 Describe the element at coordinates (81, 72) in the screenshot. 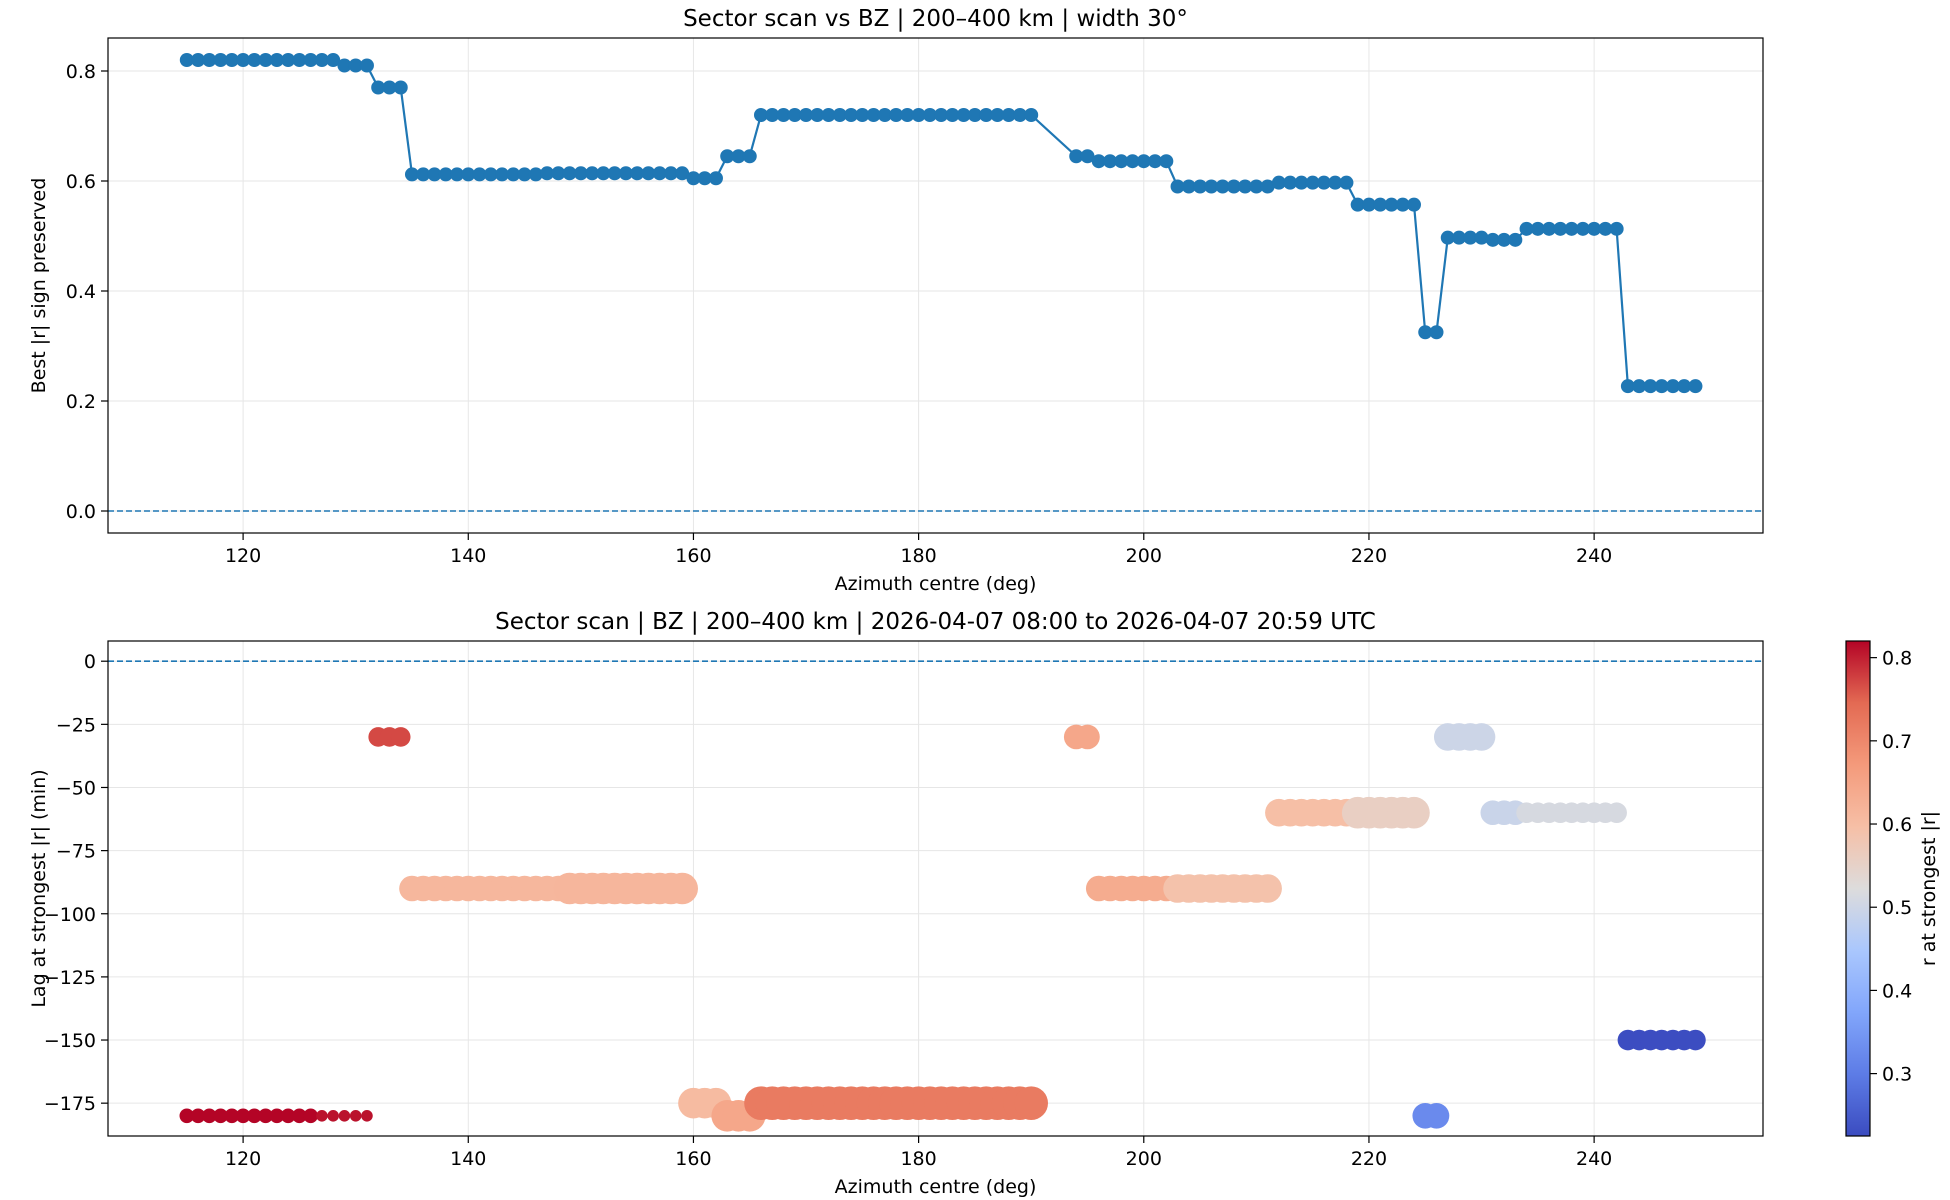

I see `y-tick-label: 0.8` at that location.